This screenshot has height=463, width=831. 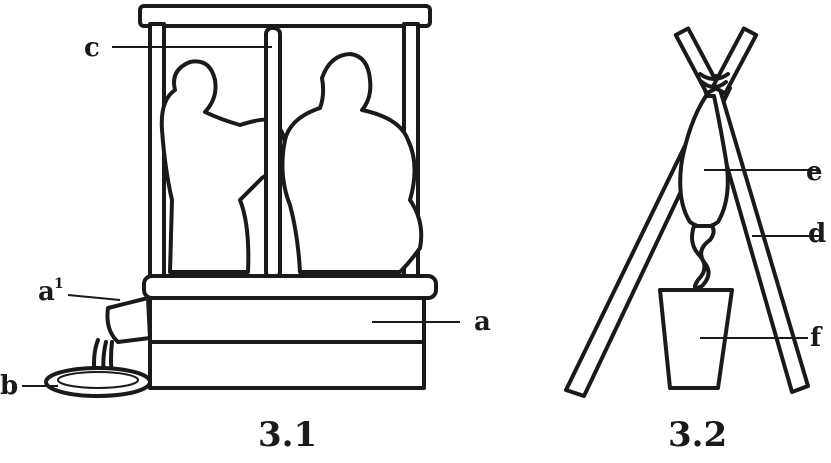 I want to click on vat-rim, so click(x=290, y=287).